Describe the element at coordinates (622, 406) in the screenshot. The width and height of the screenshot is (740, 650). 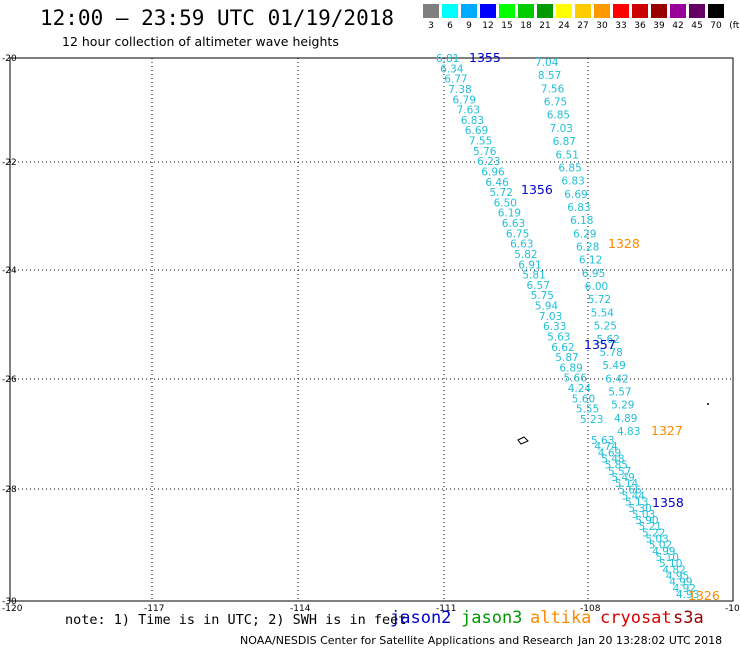
I see `wave-height-east-track: 5.29` at that location.